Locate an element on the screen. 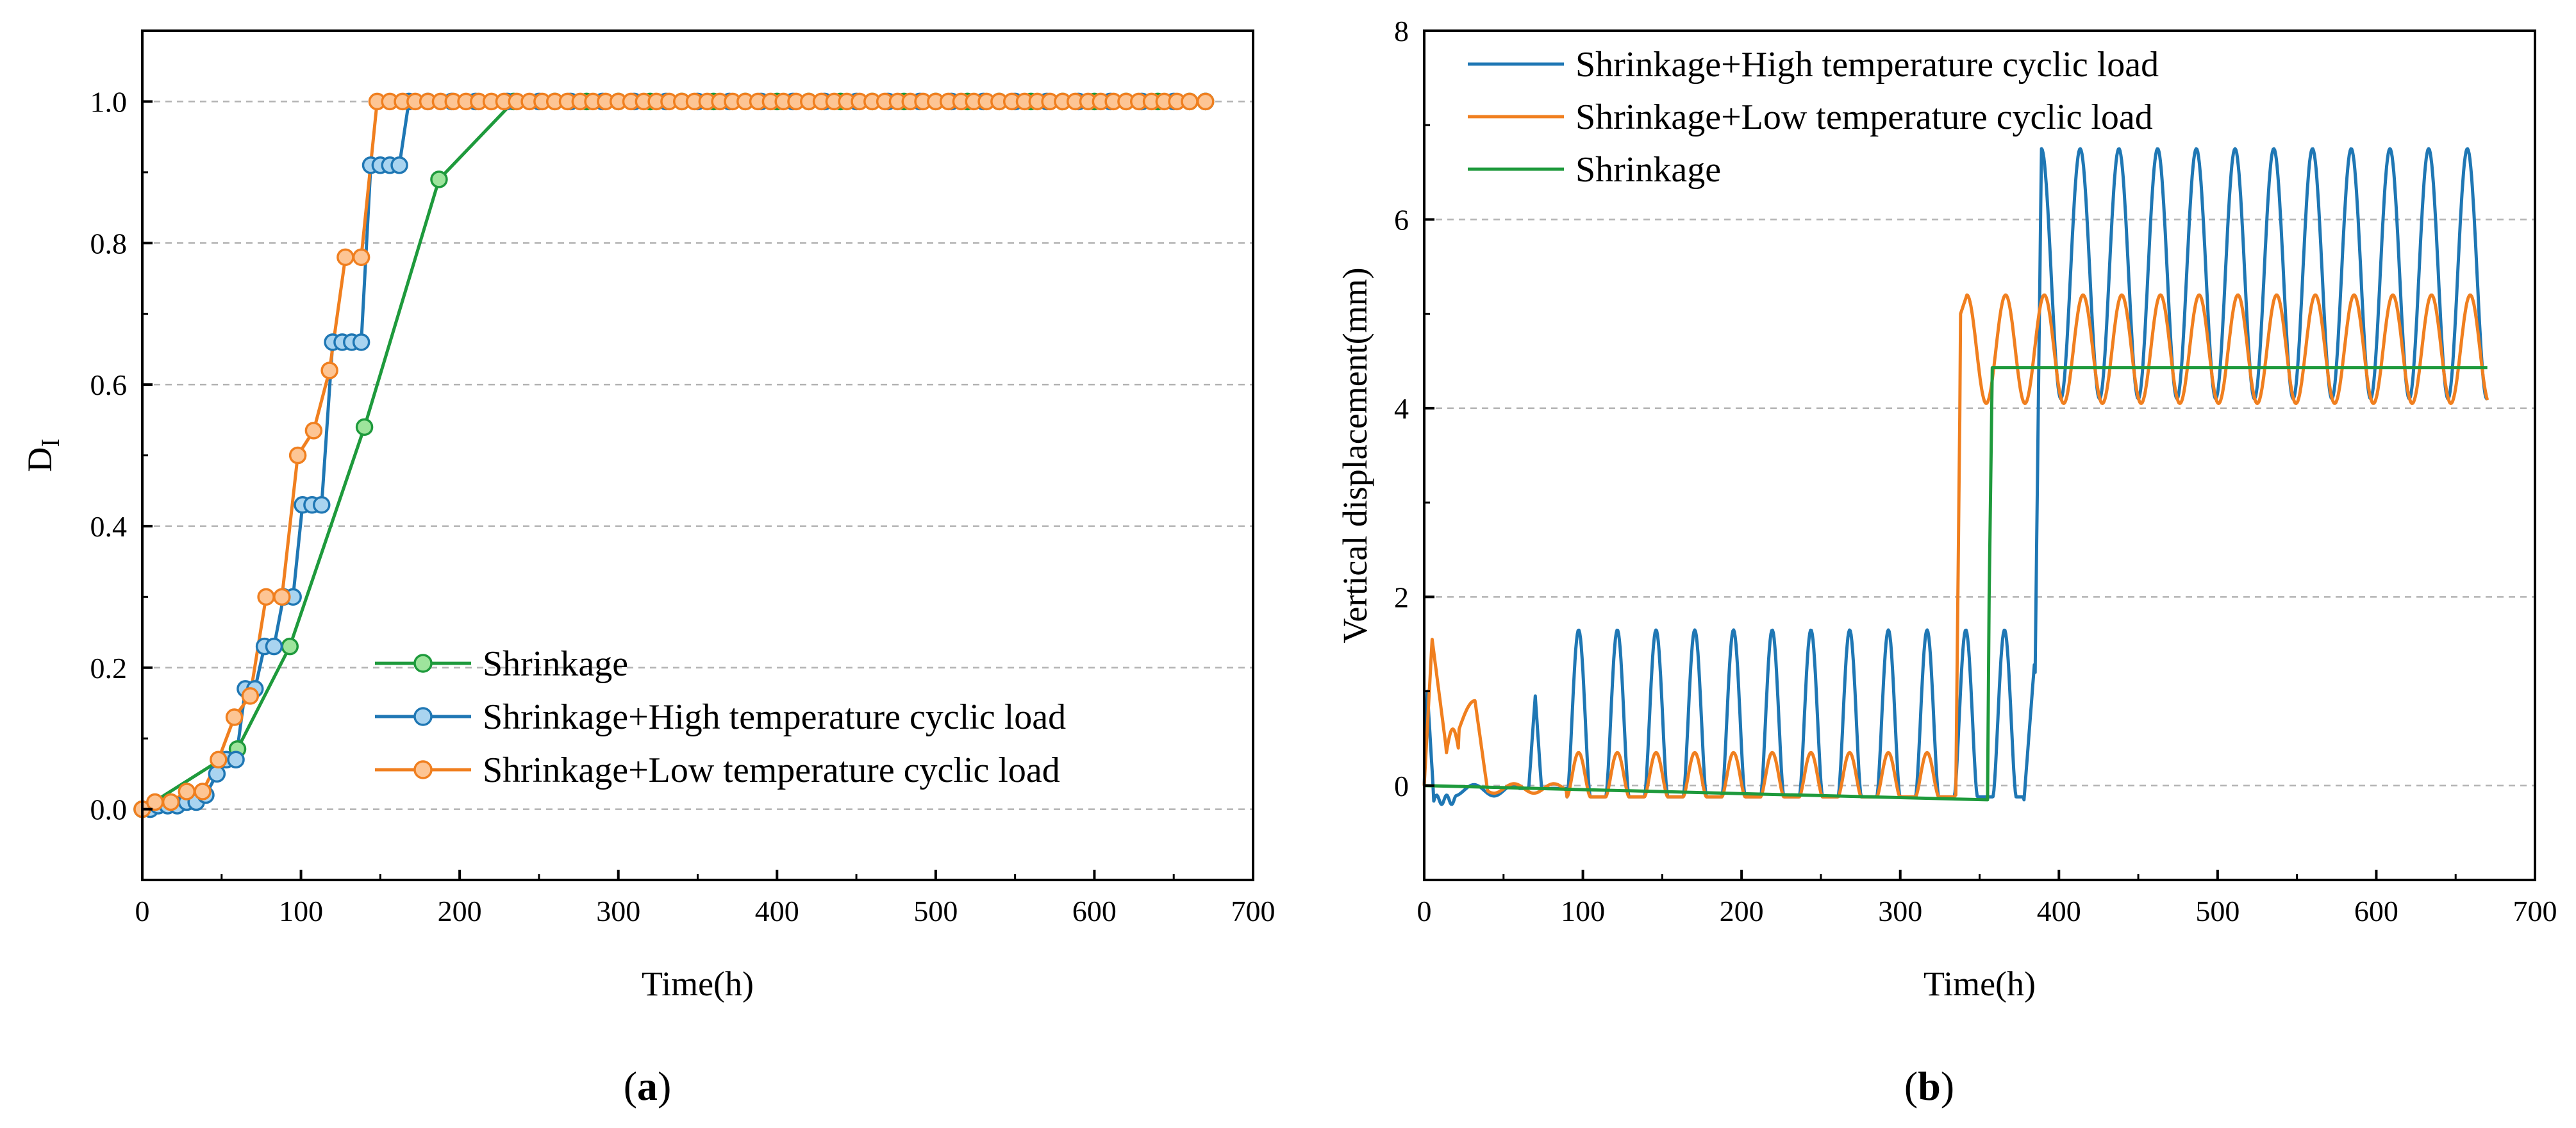  panel-a-y-axis-title-main: D is located at coordinates (40, 459).